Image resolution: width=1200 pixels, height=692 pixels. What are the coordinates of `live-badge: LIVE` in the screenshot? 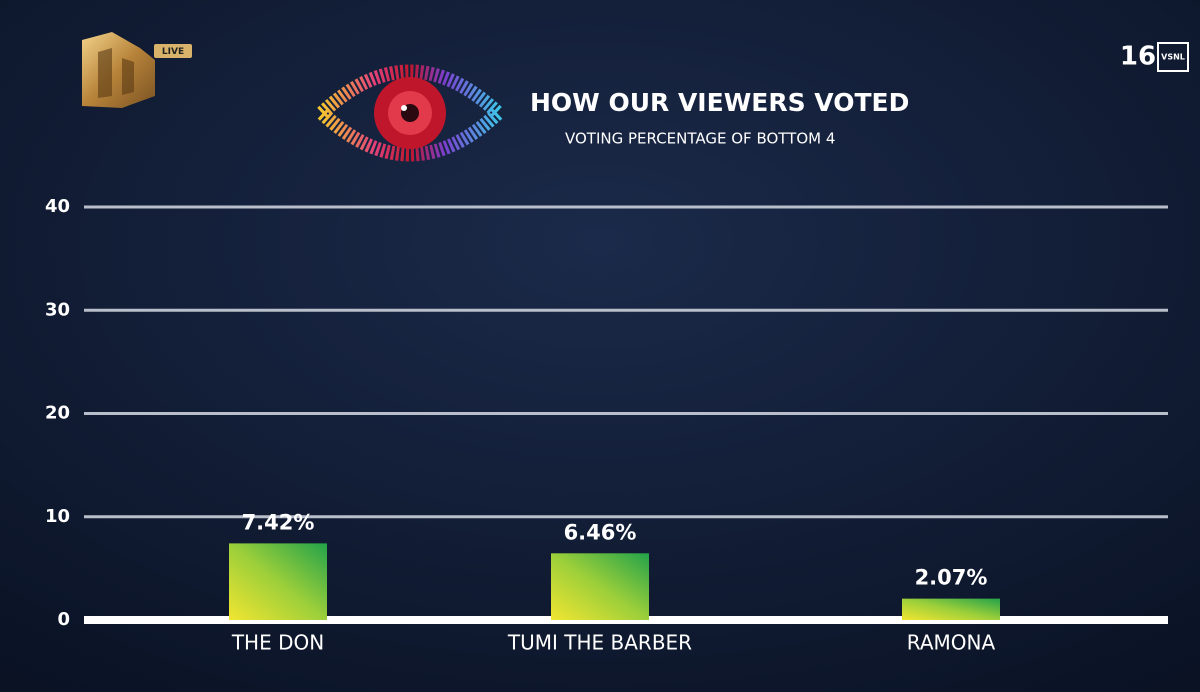 It's located at (173, 52).